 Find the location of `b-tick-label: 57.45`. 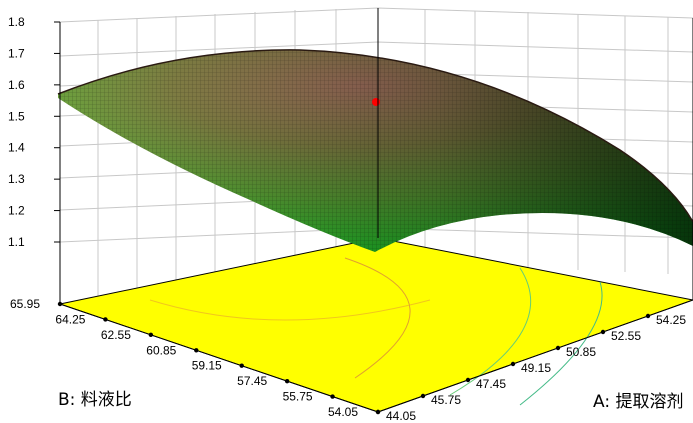

b-tick-label: 57.45 is located at coordinates (252, 381).